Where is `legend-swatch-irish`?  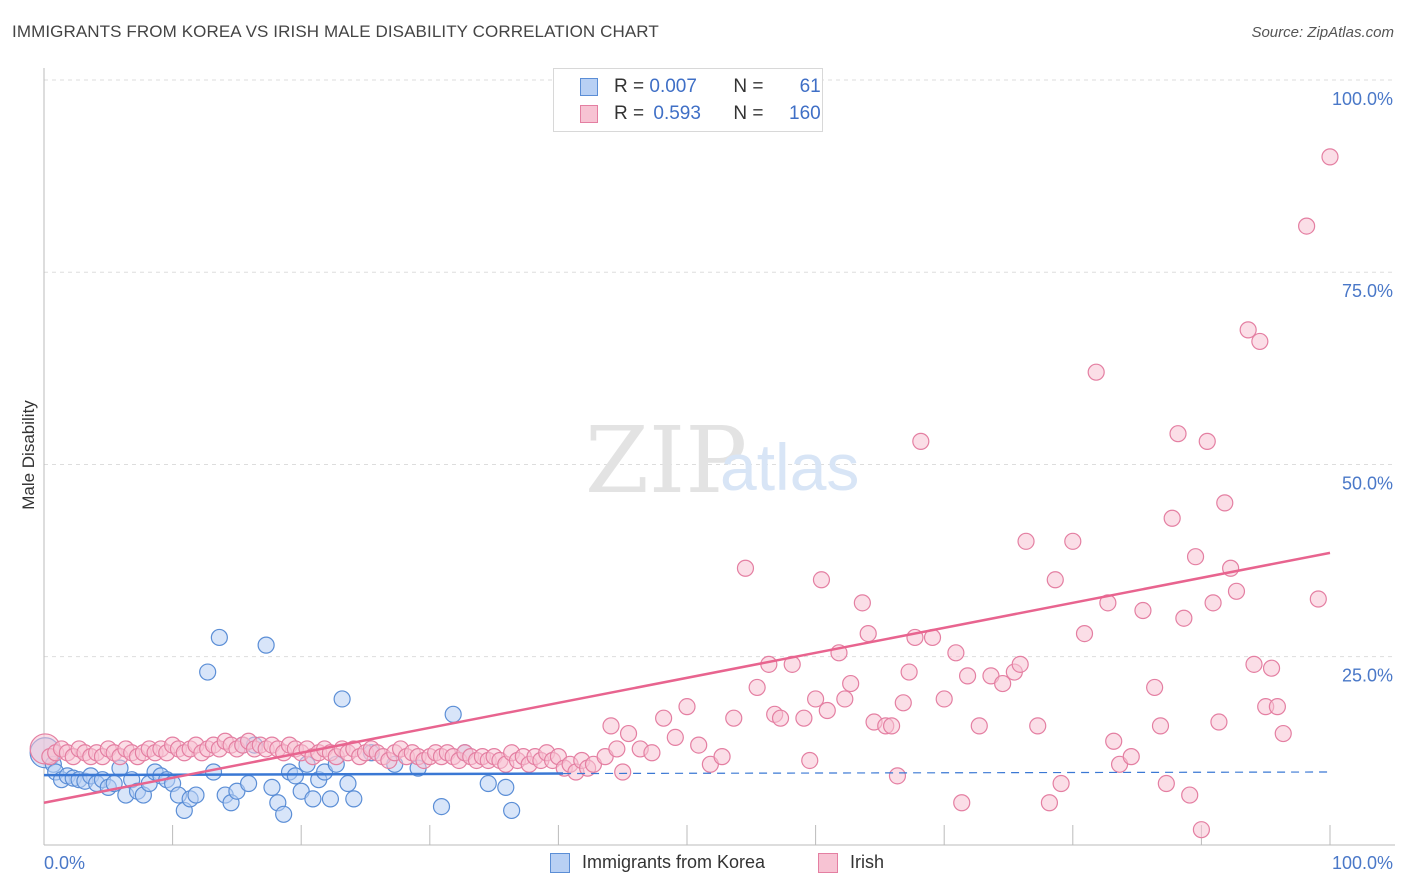
legend-swatch-irish is located at coordinates (589, 114).